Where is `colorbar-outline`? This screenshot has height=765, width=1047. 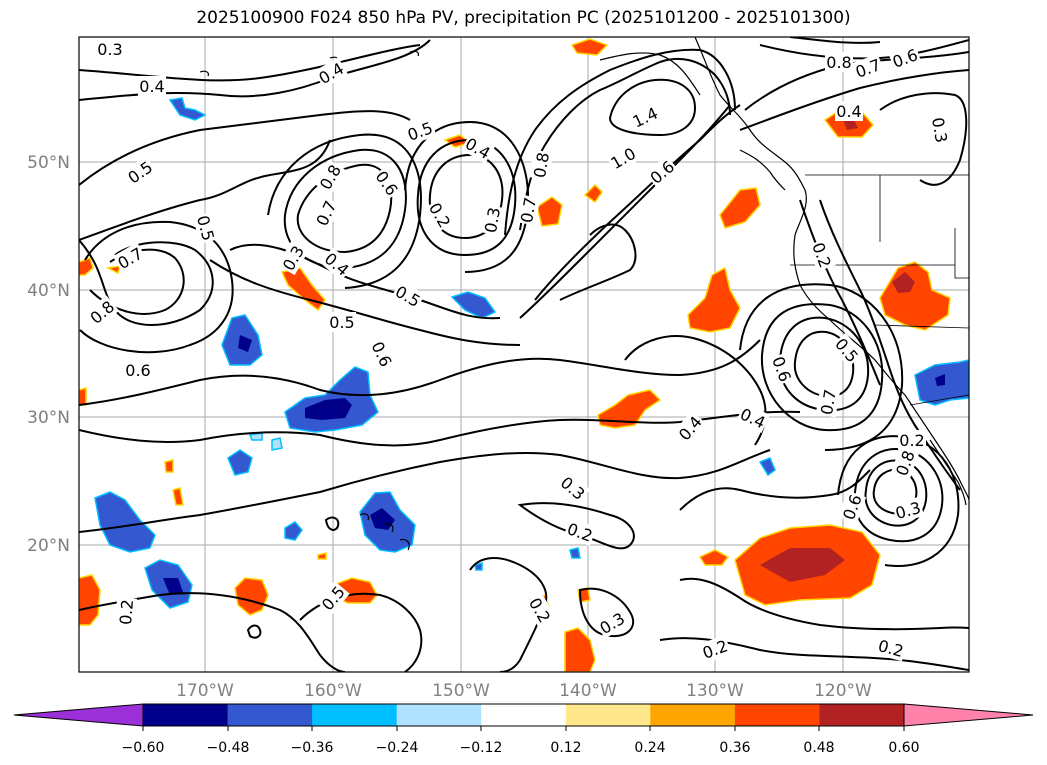
colorbar-outline is located at coordinates (523, 715).